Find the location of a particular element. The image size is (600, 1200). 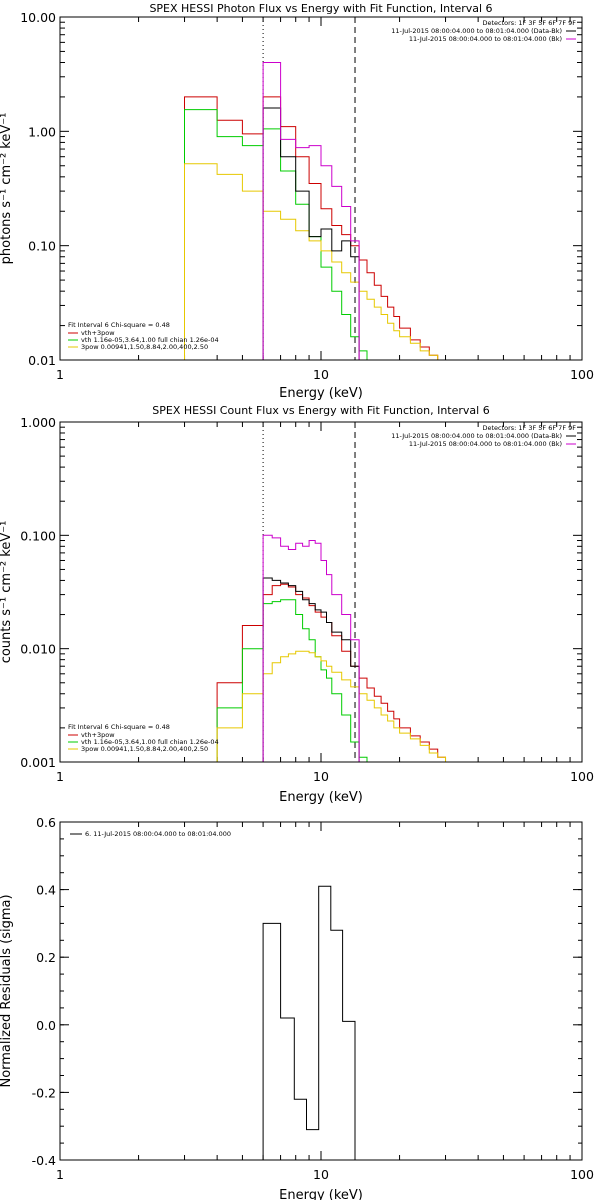

y-tick-label: 1.00 is located at coordinates (42, 131).